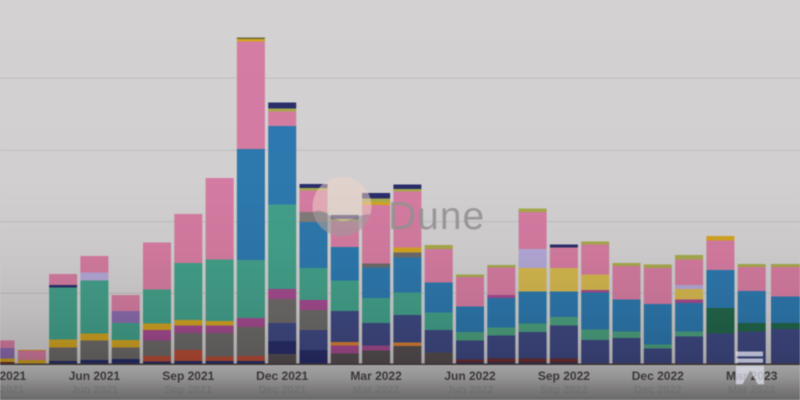 Image resolution: width=800 pixels, height=400 pixels. Describe the element at coordinates (751, 390) in the screenshot. I see `svg-text: Mar 2023` at that location.